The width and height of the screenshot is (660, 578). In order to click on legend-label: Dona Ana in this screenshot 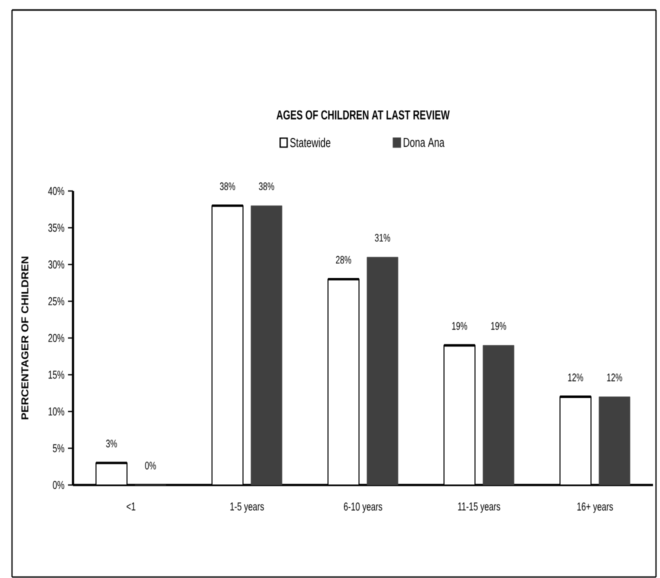, I will do `click(424, 142)`.